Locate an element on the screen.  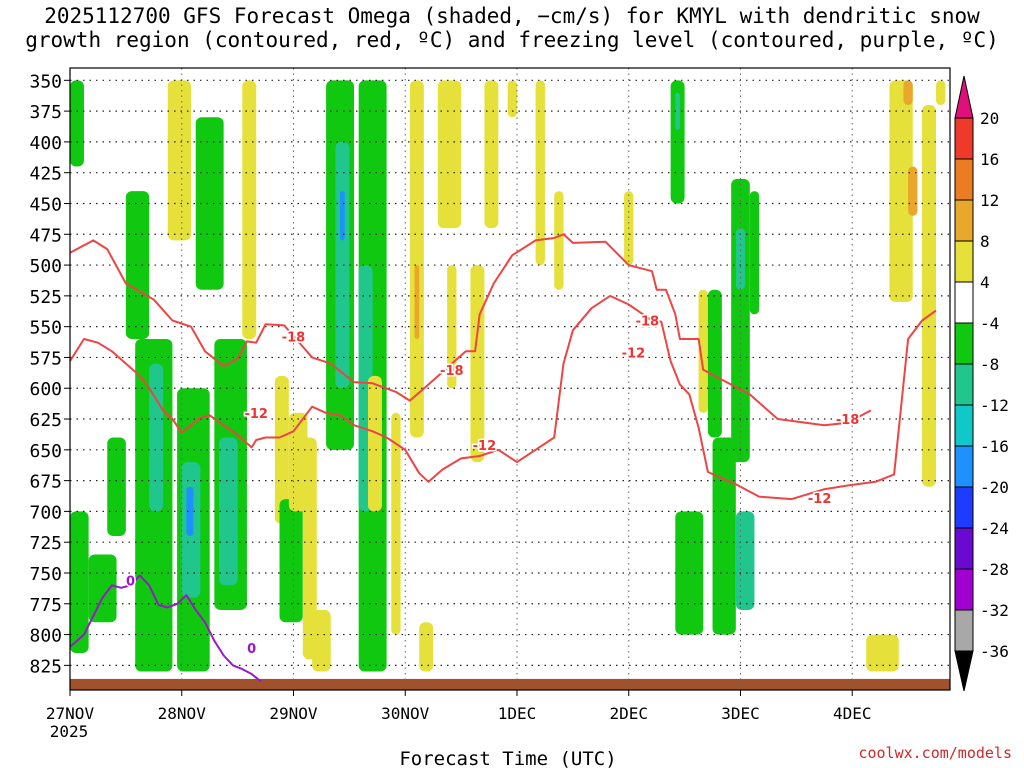
colorbar-label: -20 is located at coordinates (994, 487).